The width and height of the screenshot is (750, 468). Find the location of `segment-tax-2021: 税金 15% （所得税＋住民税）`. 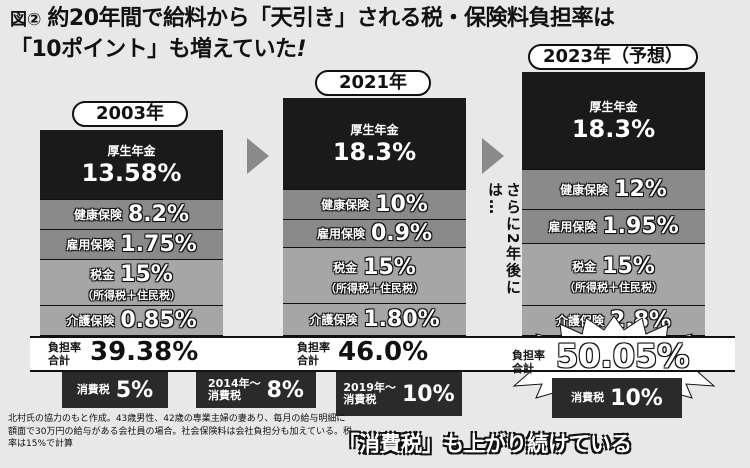

segment-tax-2021: 税金 15% （所得税＋住民税） is located at coordinates (374, 276).